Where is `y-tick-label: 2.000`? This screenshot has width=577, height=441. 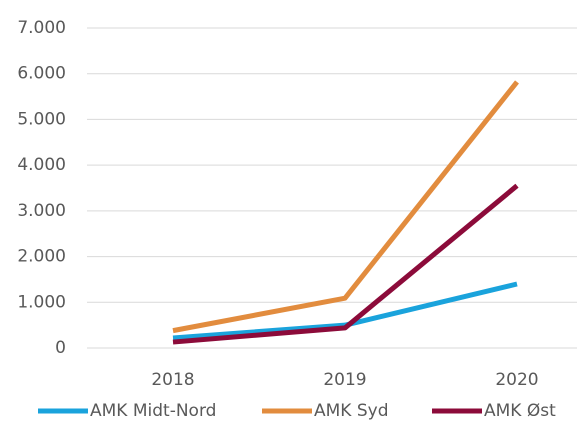
y-tick-label: 2.000 is located at coordinates (41, 257).